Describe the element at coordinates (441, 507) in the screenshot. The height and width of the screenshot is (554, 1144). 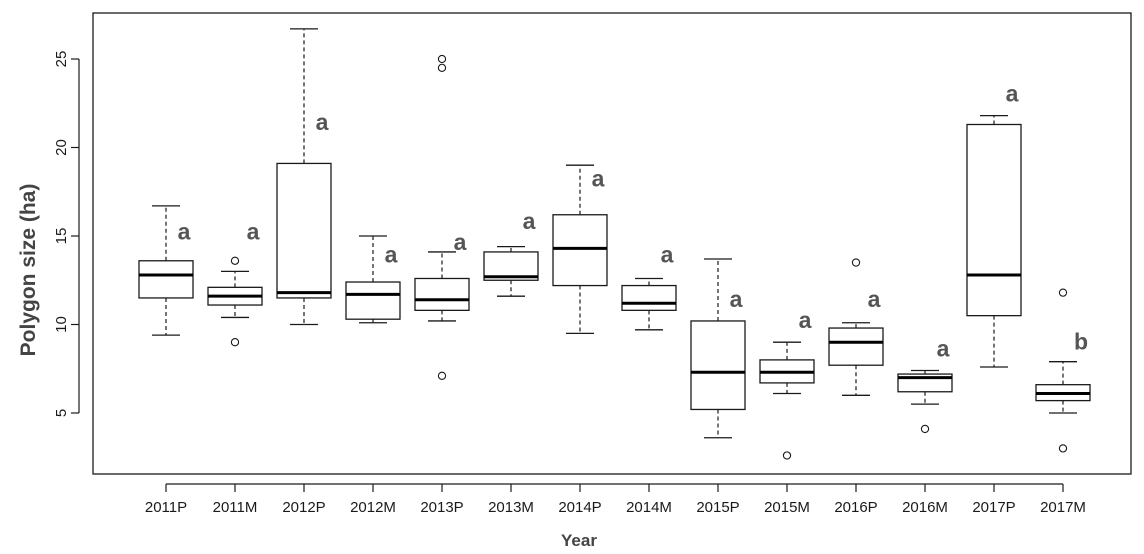
I see `x-tick-label: 2013P` at that location.